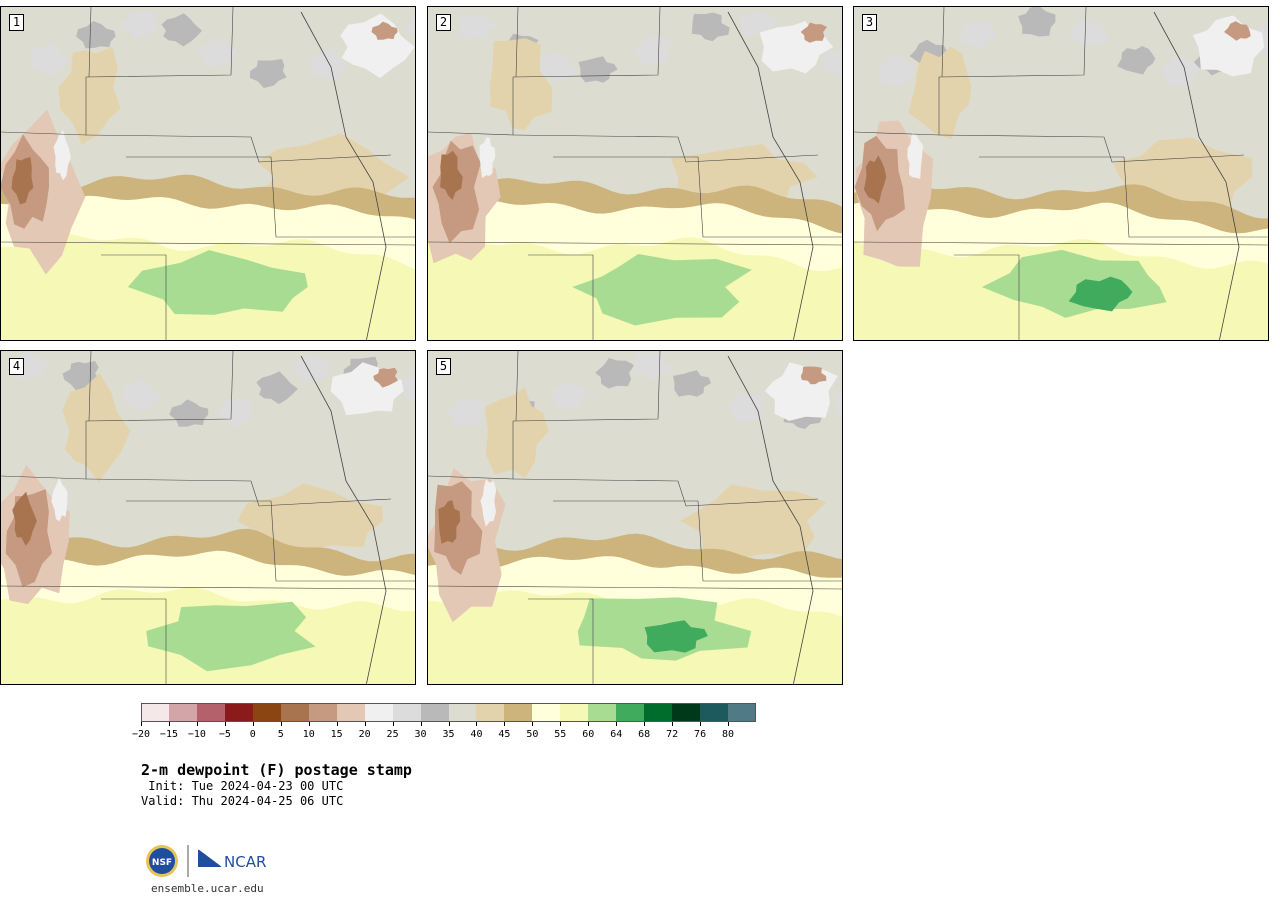 The width and height of the screenshot is (1280, 901). I want to click on logo-block: NSF NCAR ensemble.ucar.edu, so click(209, 869).